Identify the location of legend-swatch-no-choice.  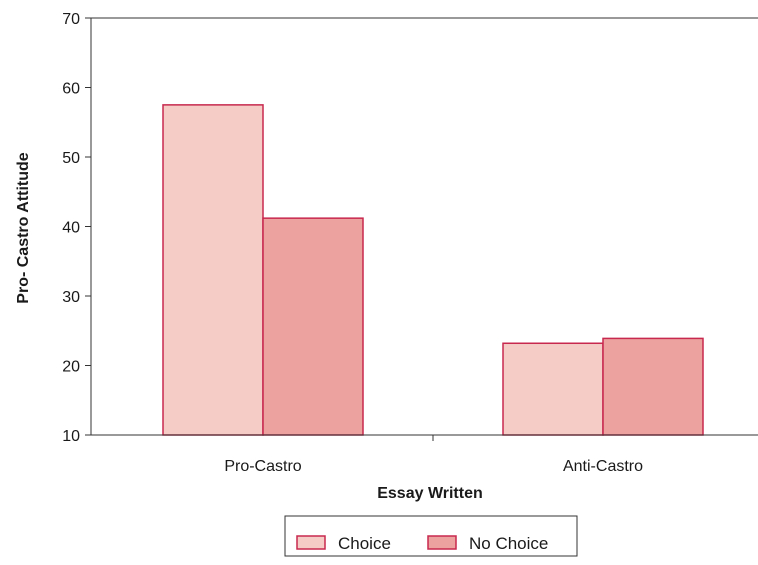
(442, 542).